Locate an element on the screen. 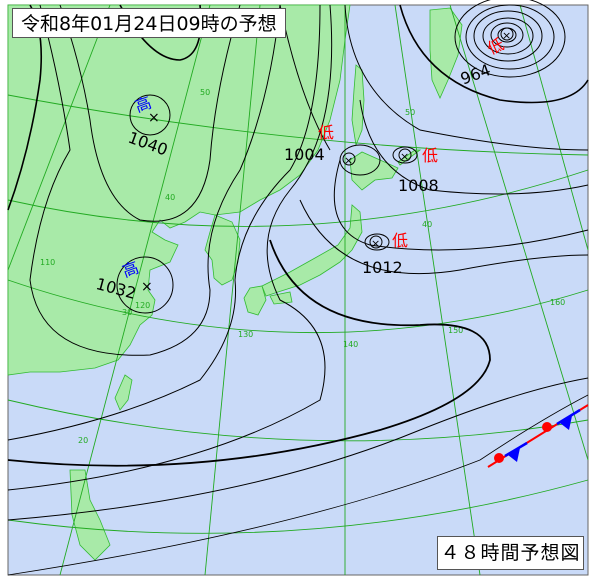 This screenshot has height=581, width=600. kamchatka is located at coordinates (446, 53).